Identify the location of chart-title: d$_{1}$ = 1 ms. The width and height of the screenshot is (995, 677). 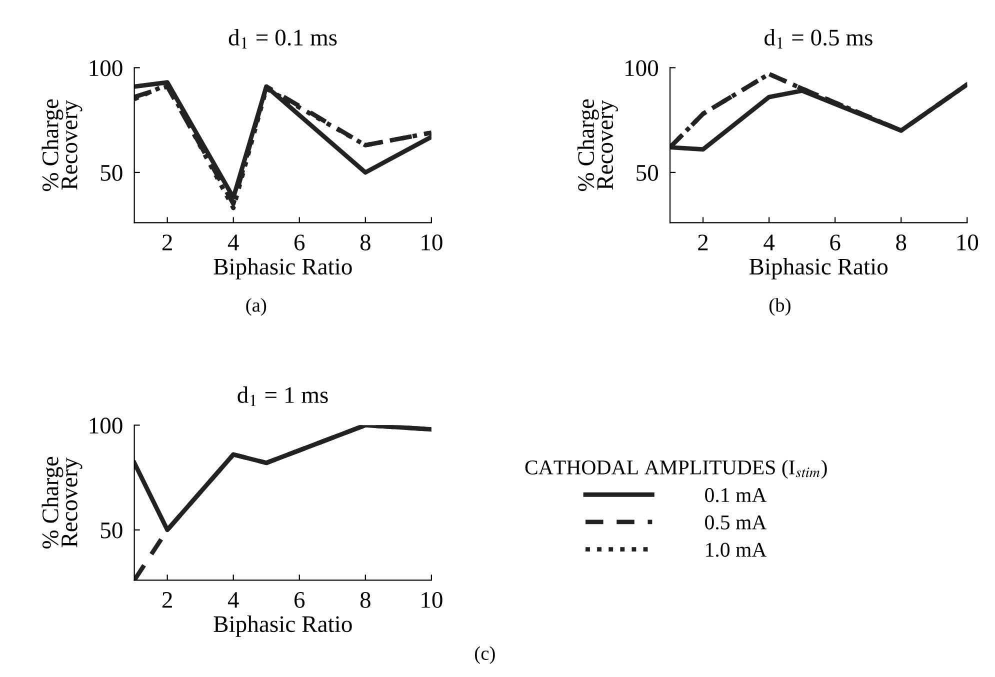
(283, 396).